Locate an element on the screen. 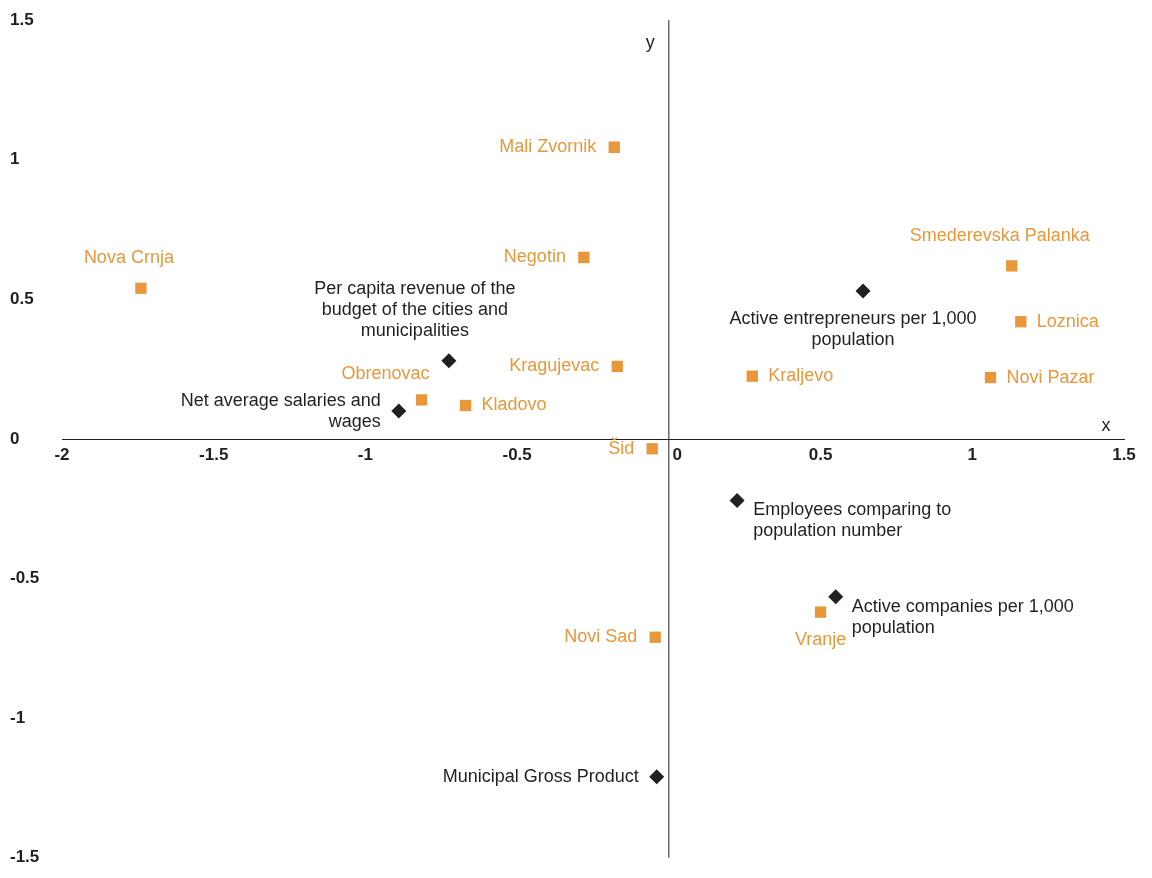 The height and width of the screenshot is (878, 1152). annotation: Kladovo is located at coordinates (514, 404).